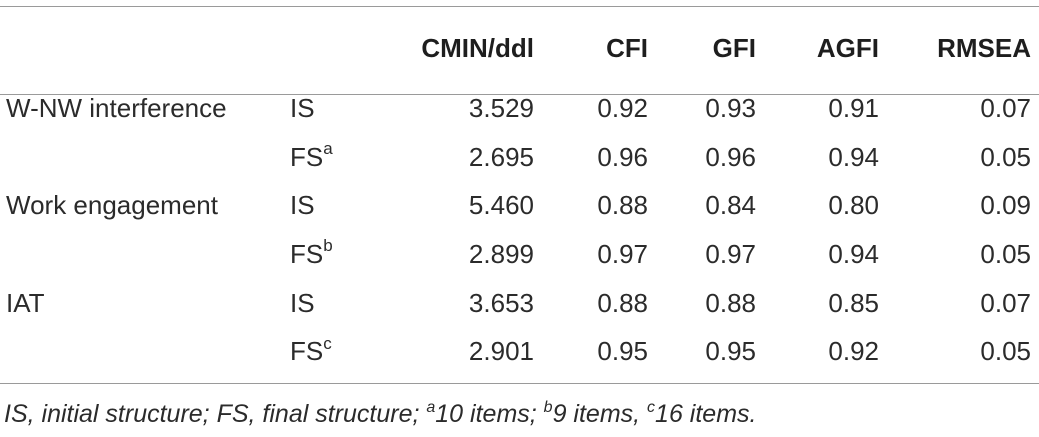 Image resolution: width=1039 pixels, height=437 pixels. I want to click on cfi-cell: 0.96, so click(622, 156).